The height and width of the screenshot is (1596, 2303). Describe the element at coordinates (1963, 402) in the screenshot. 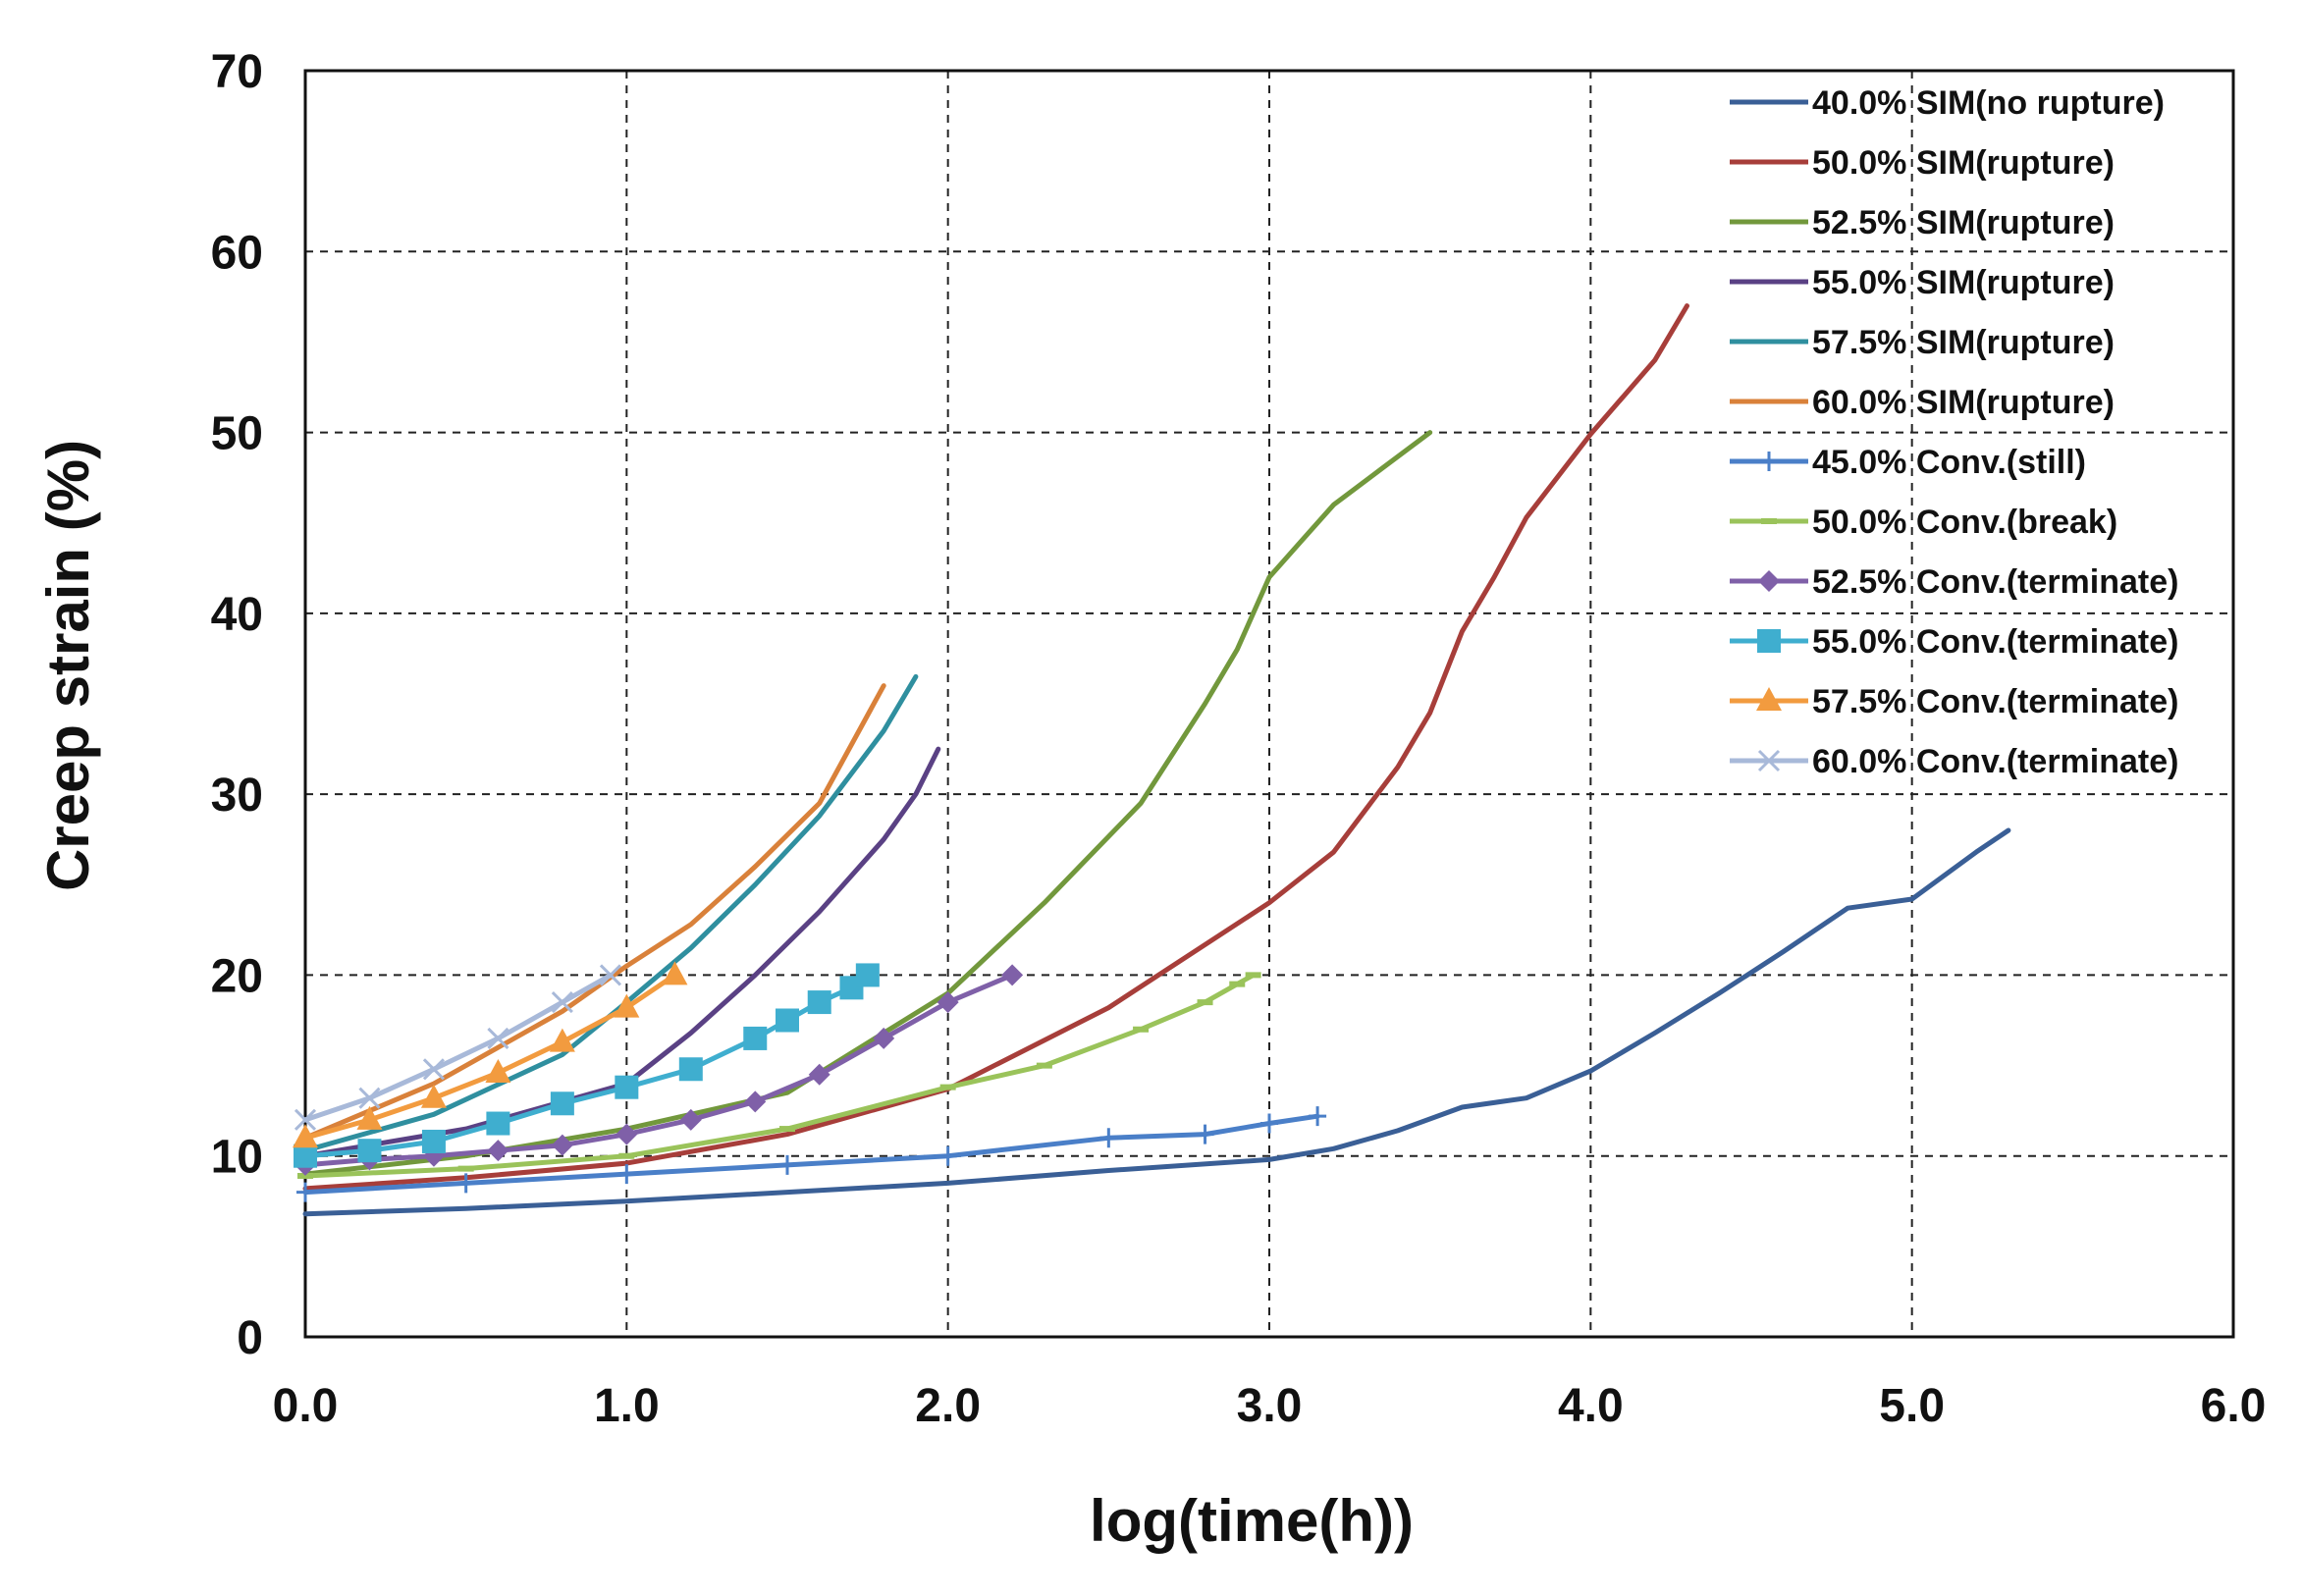

I see `legend-label: 60.0% SIM(rupture)` at that location.